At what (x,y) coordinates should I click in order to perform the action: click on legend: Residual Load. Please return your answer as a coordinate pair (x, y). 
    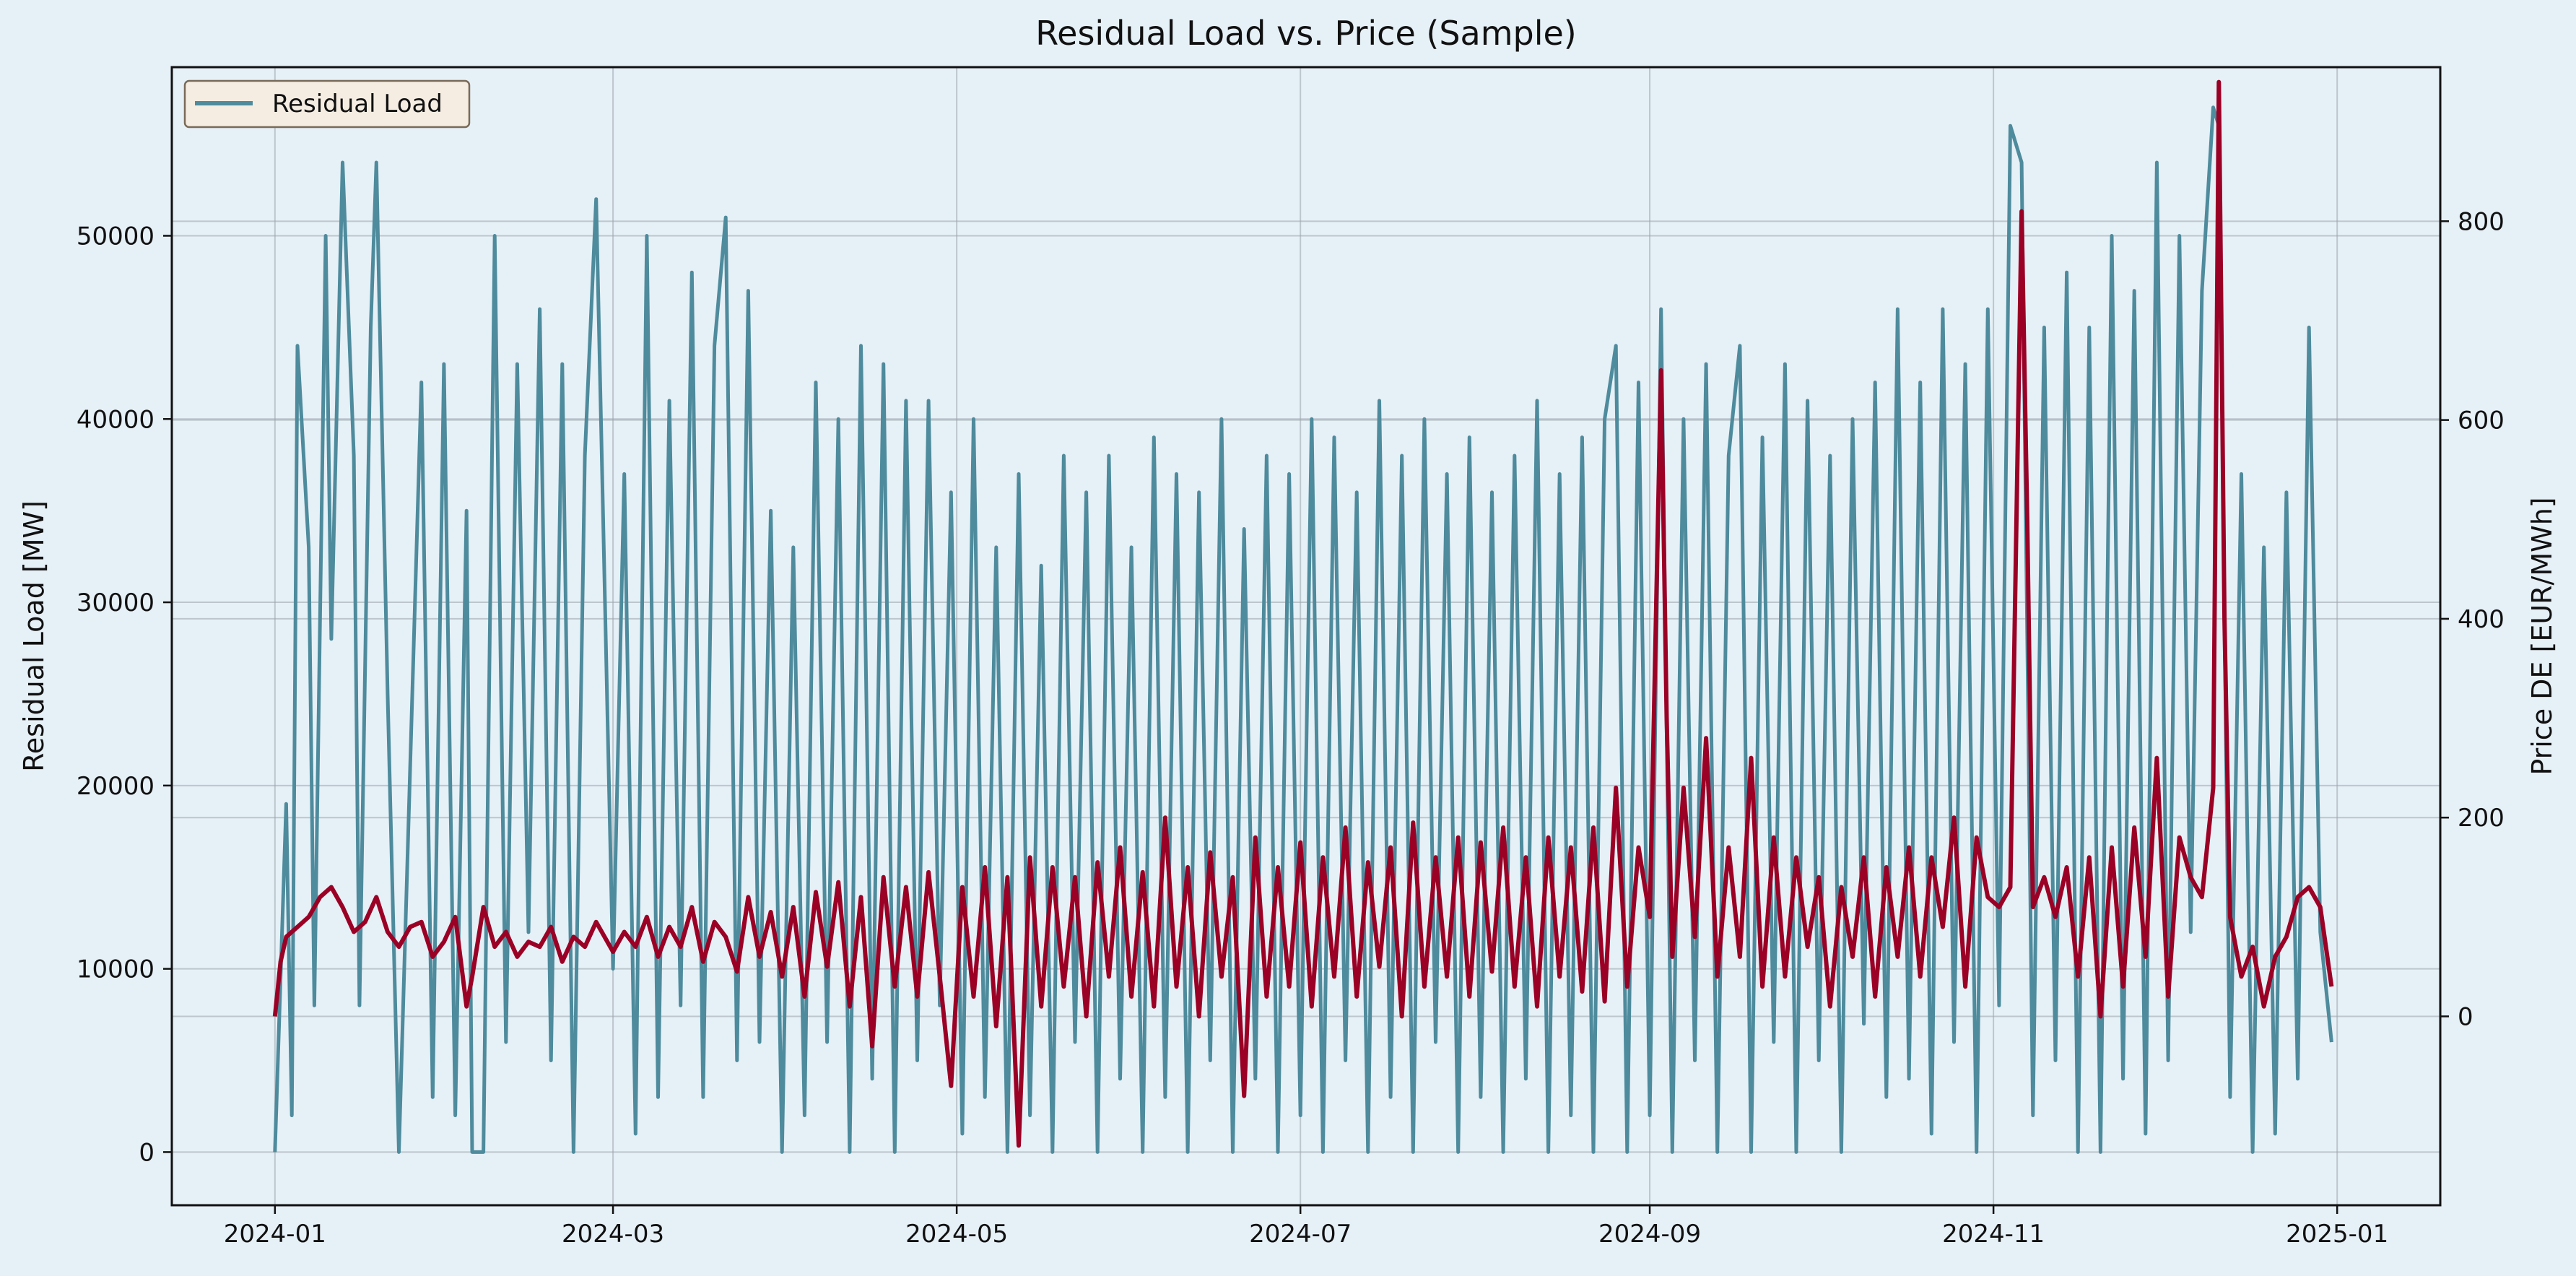
    Looking at the image, I should click on (327, 104).